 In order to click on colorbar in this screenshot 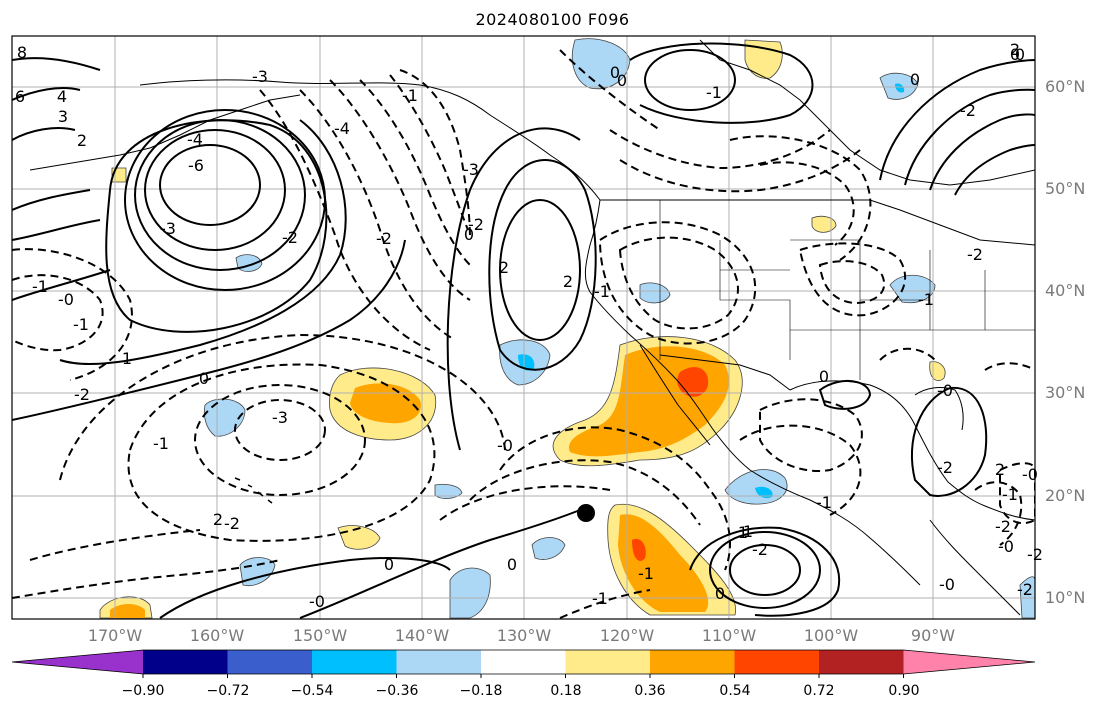, I will do `click(523, 663)`.